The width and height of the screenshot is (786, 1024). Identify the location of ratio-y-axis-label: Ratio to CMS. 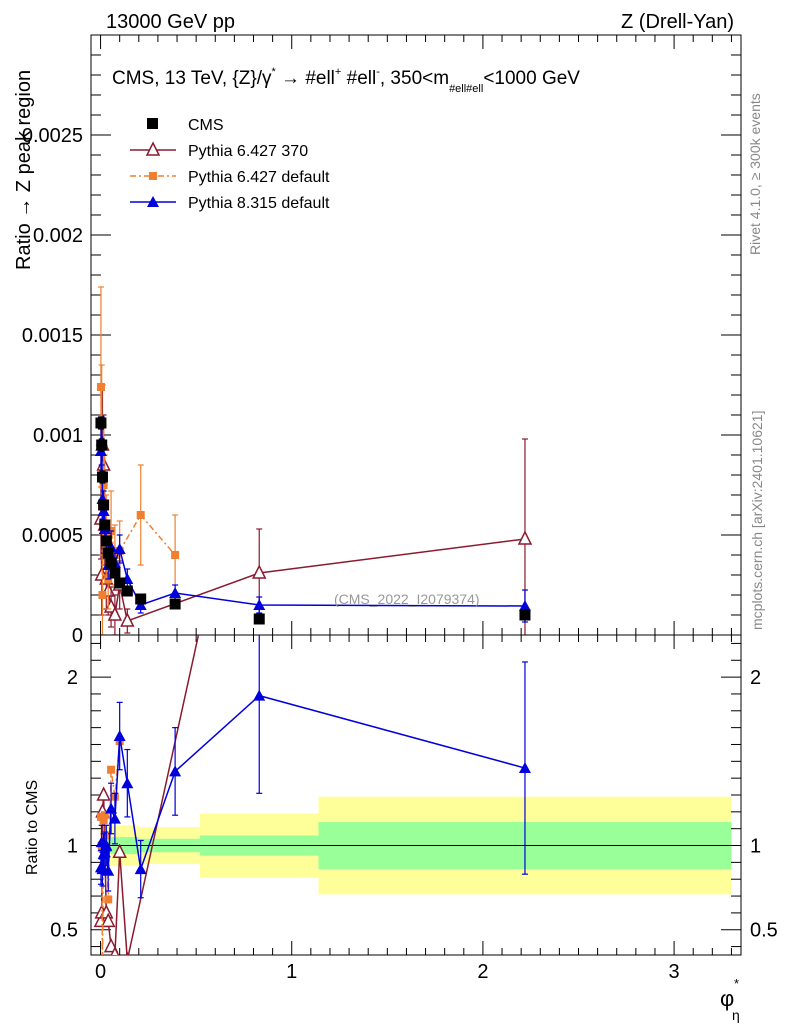
(32, 827).